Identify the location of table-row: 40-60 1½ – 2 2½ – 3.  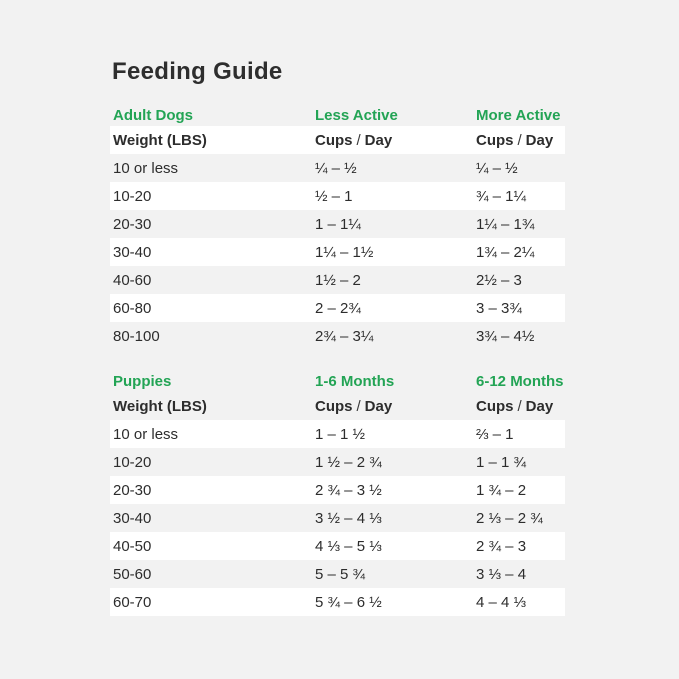
(337, 280).